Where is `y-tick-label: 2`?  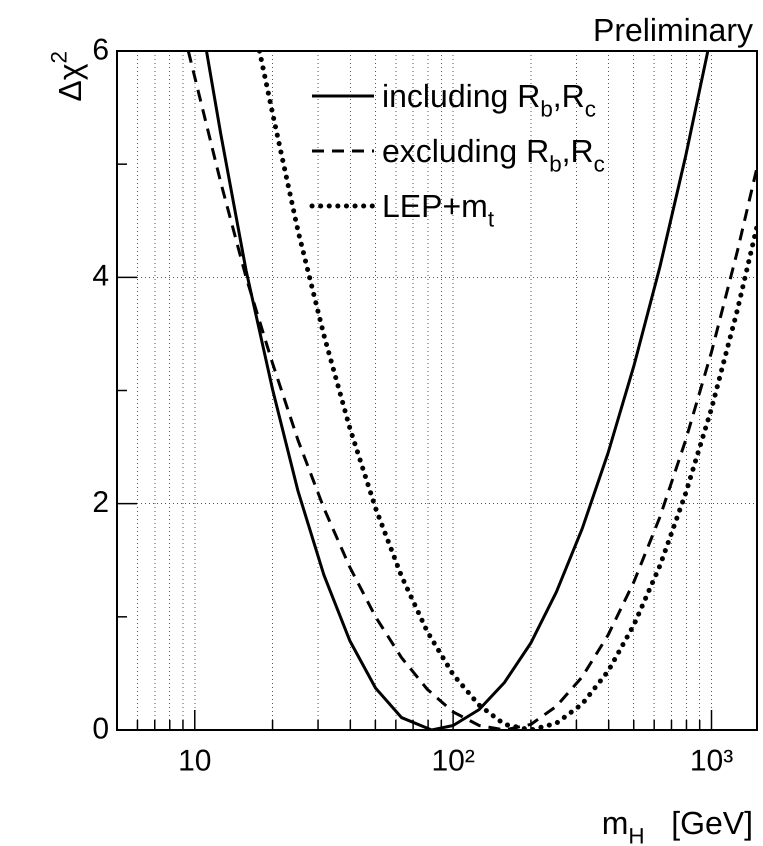 y-tick-label: 2 is located at coordinates (100, 502).